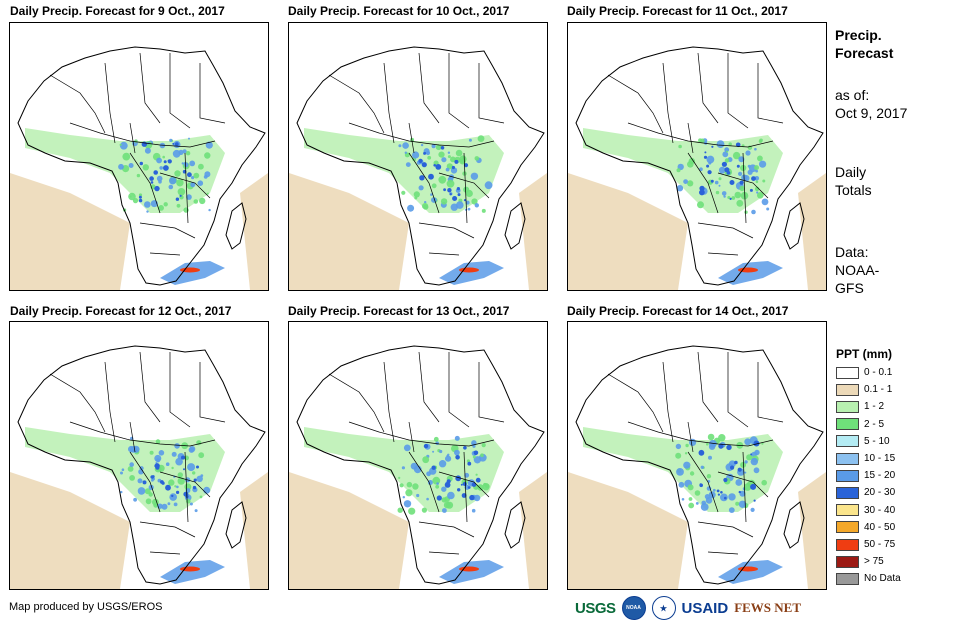  Describe the element at coordinates (677, 11) in the screenshot. I see `panel-title-3: Daily Precip. Forecast for 11 Oct., 2017` at that location.